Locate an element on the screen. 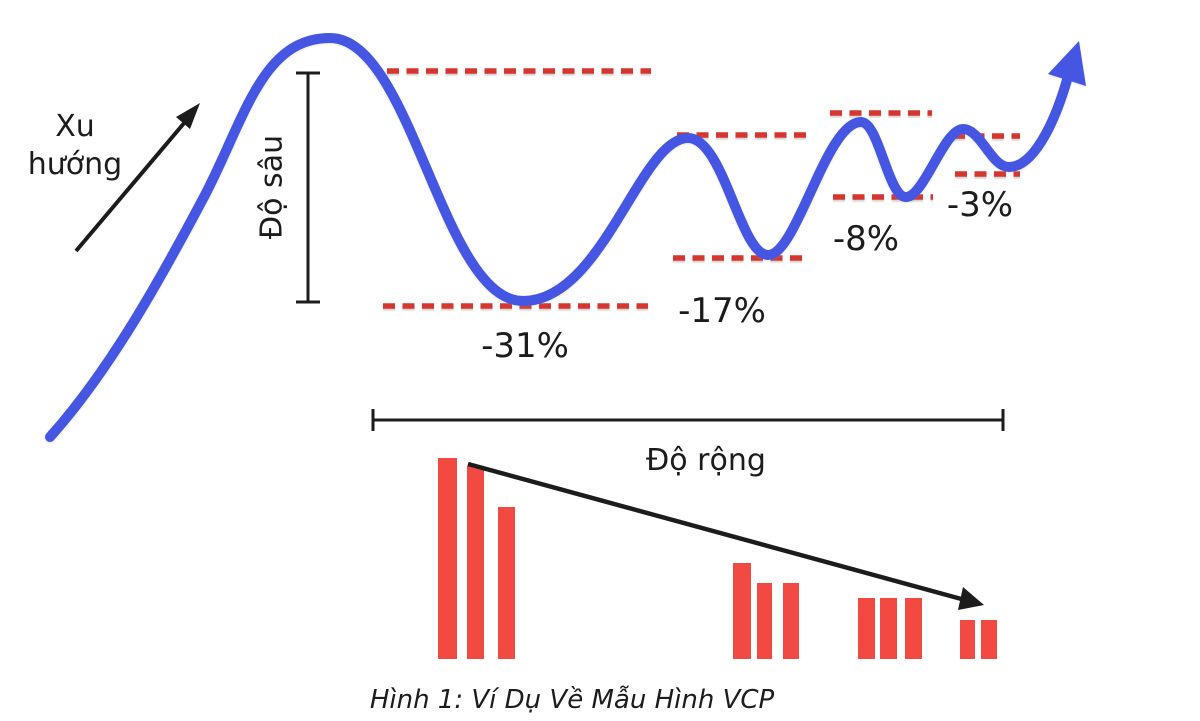 Image resolution: width=1200 pixels, height=721 pixels. trend-arrowhead-icon is located at coordinates (188, 116).